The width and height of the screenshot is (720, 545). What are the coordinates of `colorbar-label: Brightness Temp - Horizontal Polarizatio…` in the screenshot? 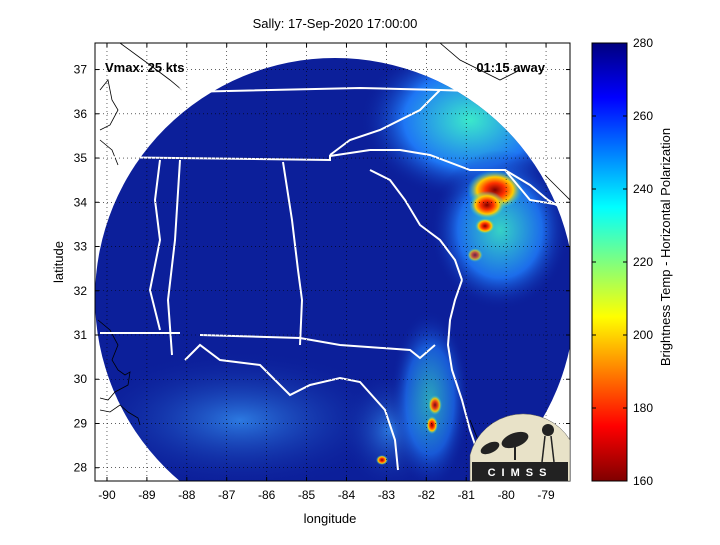 It's located at (665, 247).